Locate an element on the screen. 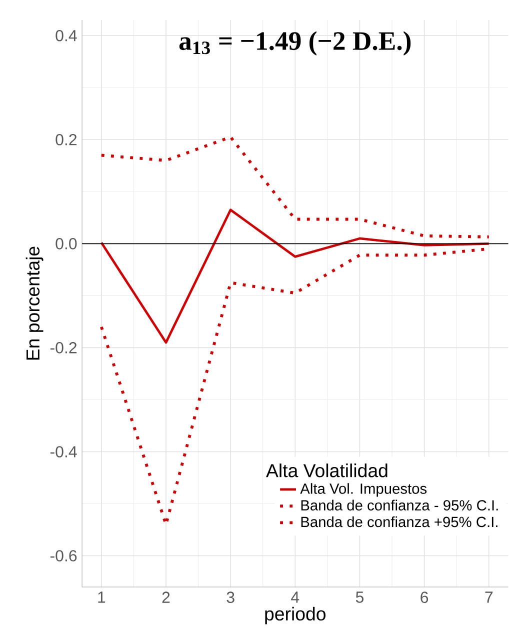 Image resolution: width=509 pixels, height=643 pixels. x-tick-label: 5 is located at coordinates (360, 597).